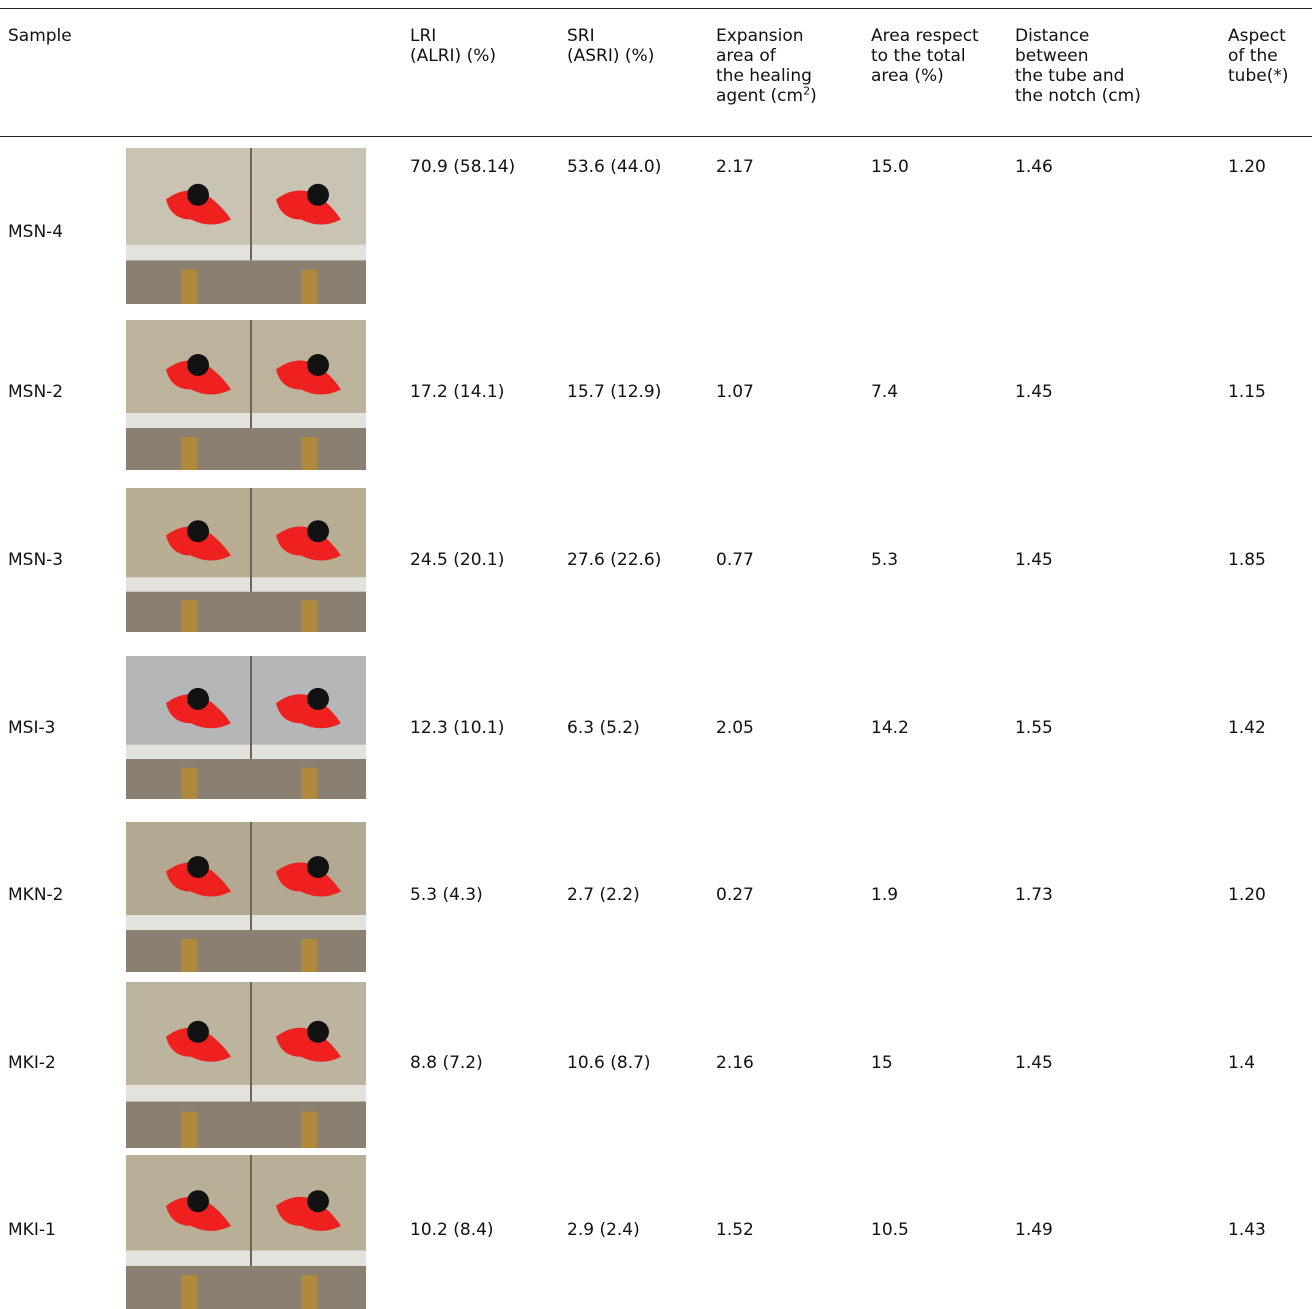 This screenshot has width=1312, height=1309. Describe the element at coordinates (614, 167) in the screenshot. I see `value-cell: 53.6 (44.0)` at that location.